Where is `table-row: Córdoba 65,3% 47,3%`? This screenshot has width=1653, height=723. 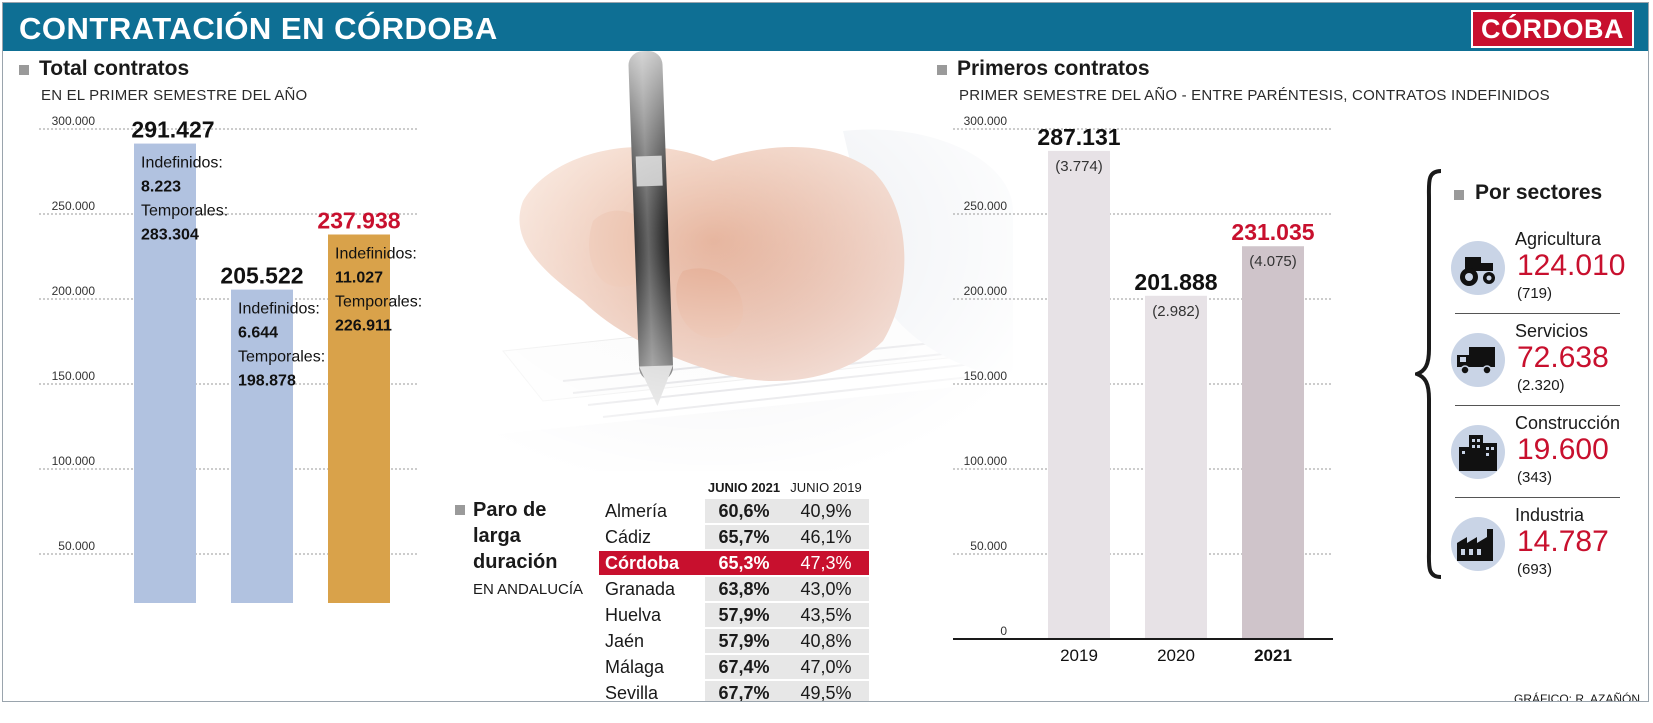 table-row: Córdoba 65,3% 47,3% is located at coordinates (734, 563).